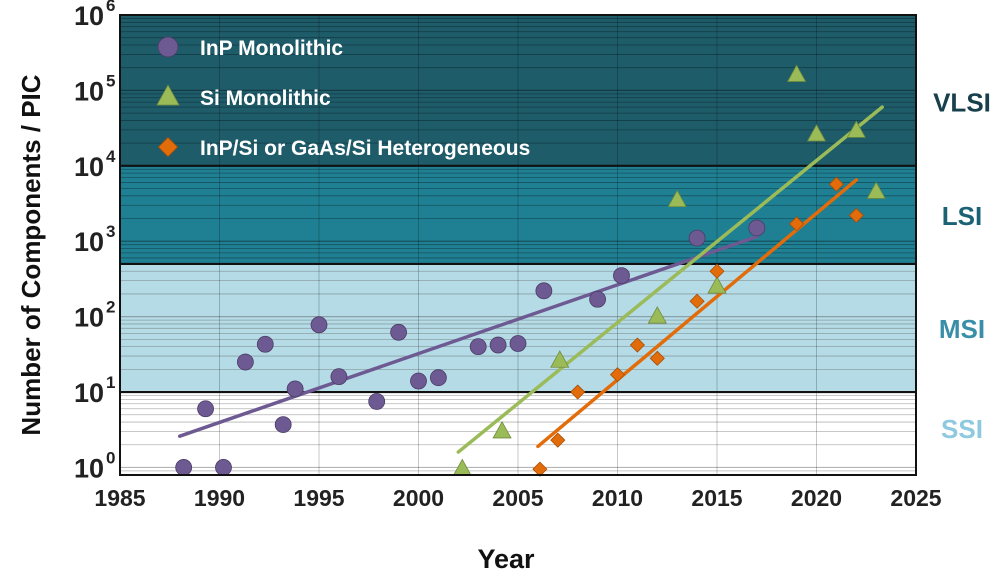 This screenshot has width=1000, height=581. What do you see at coordinates (265, 98) in the screenshot?
I see `legend-label: Si Monolithic` at bounding box center [265, 98].